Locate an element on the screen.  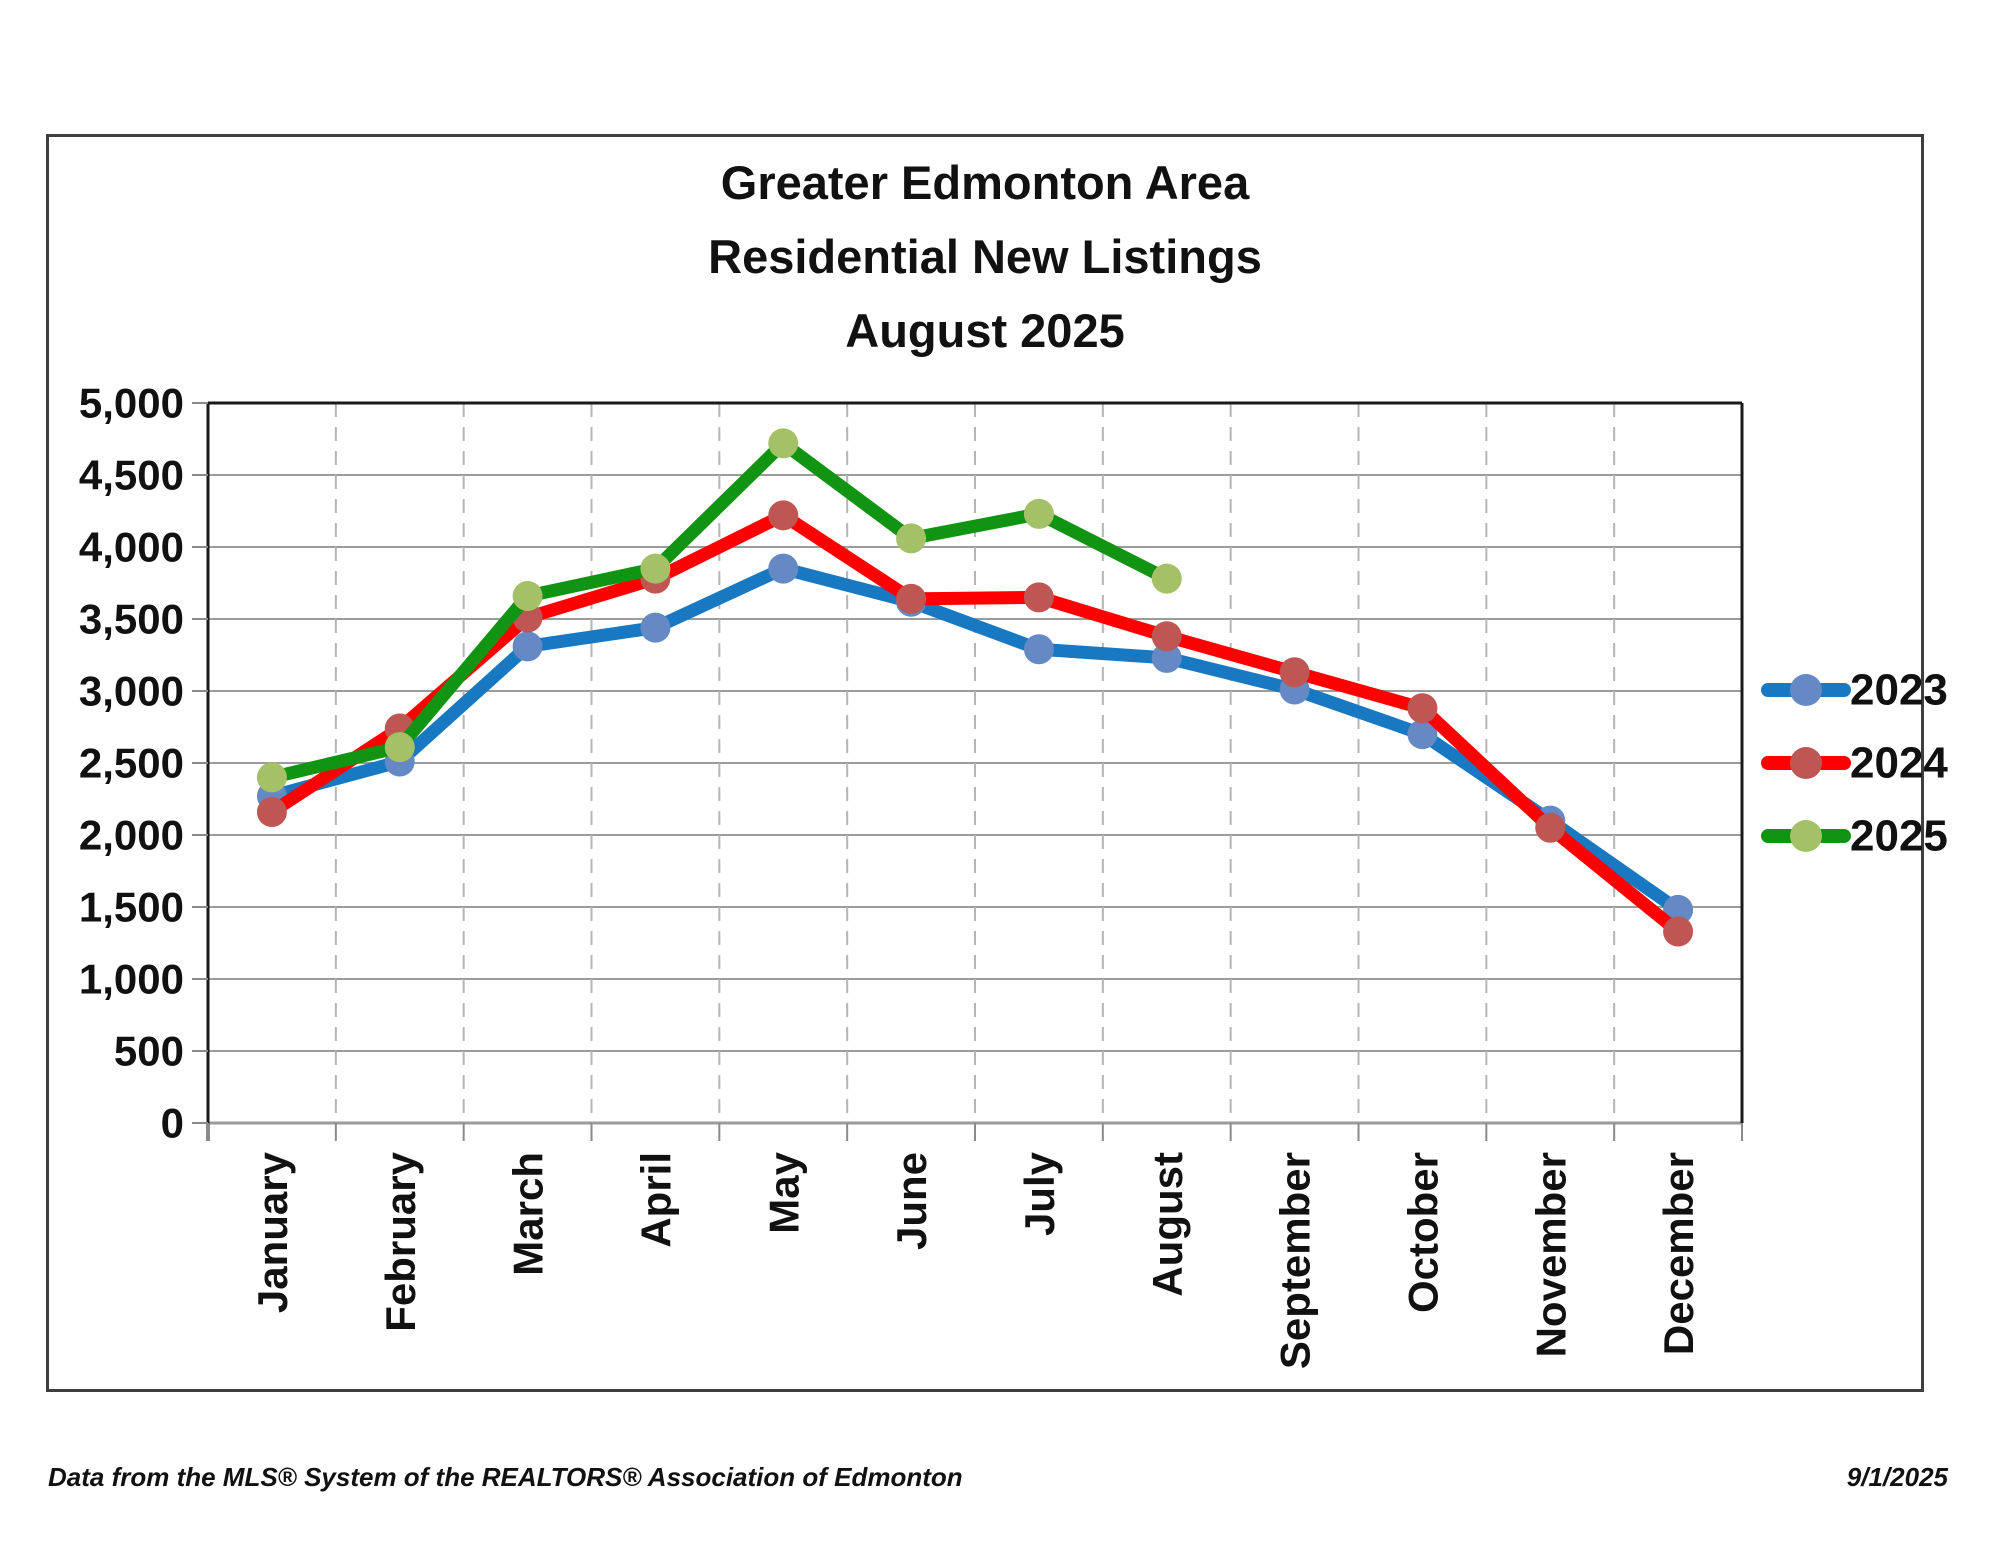
y-tick-label: 500 is located at coordinates (149, 1051).